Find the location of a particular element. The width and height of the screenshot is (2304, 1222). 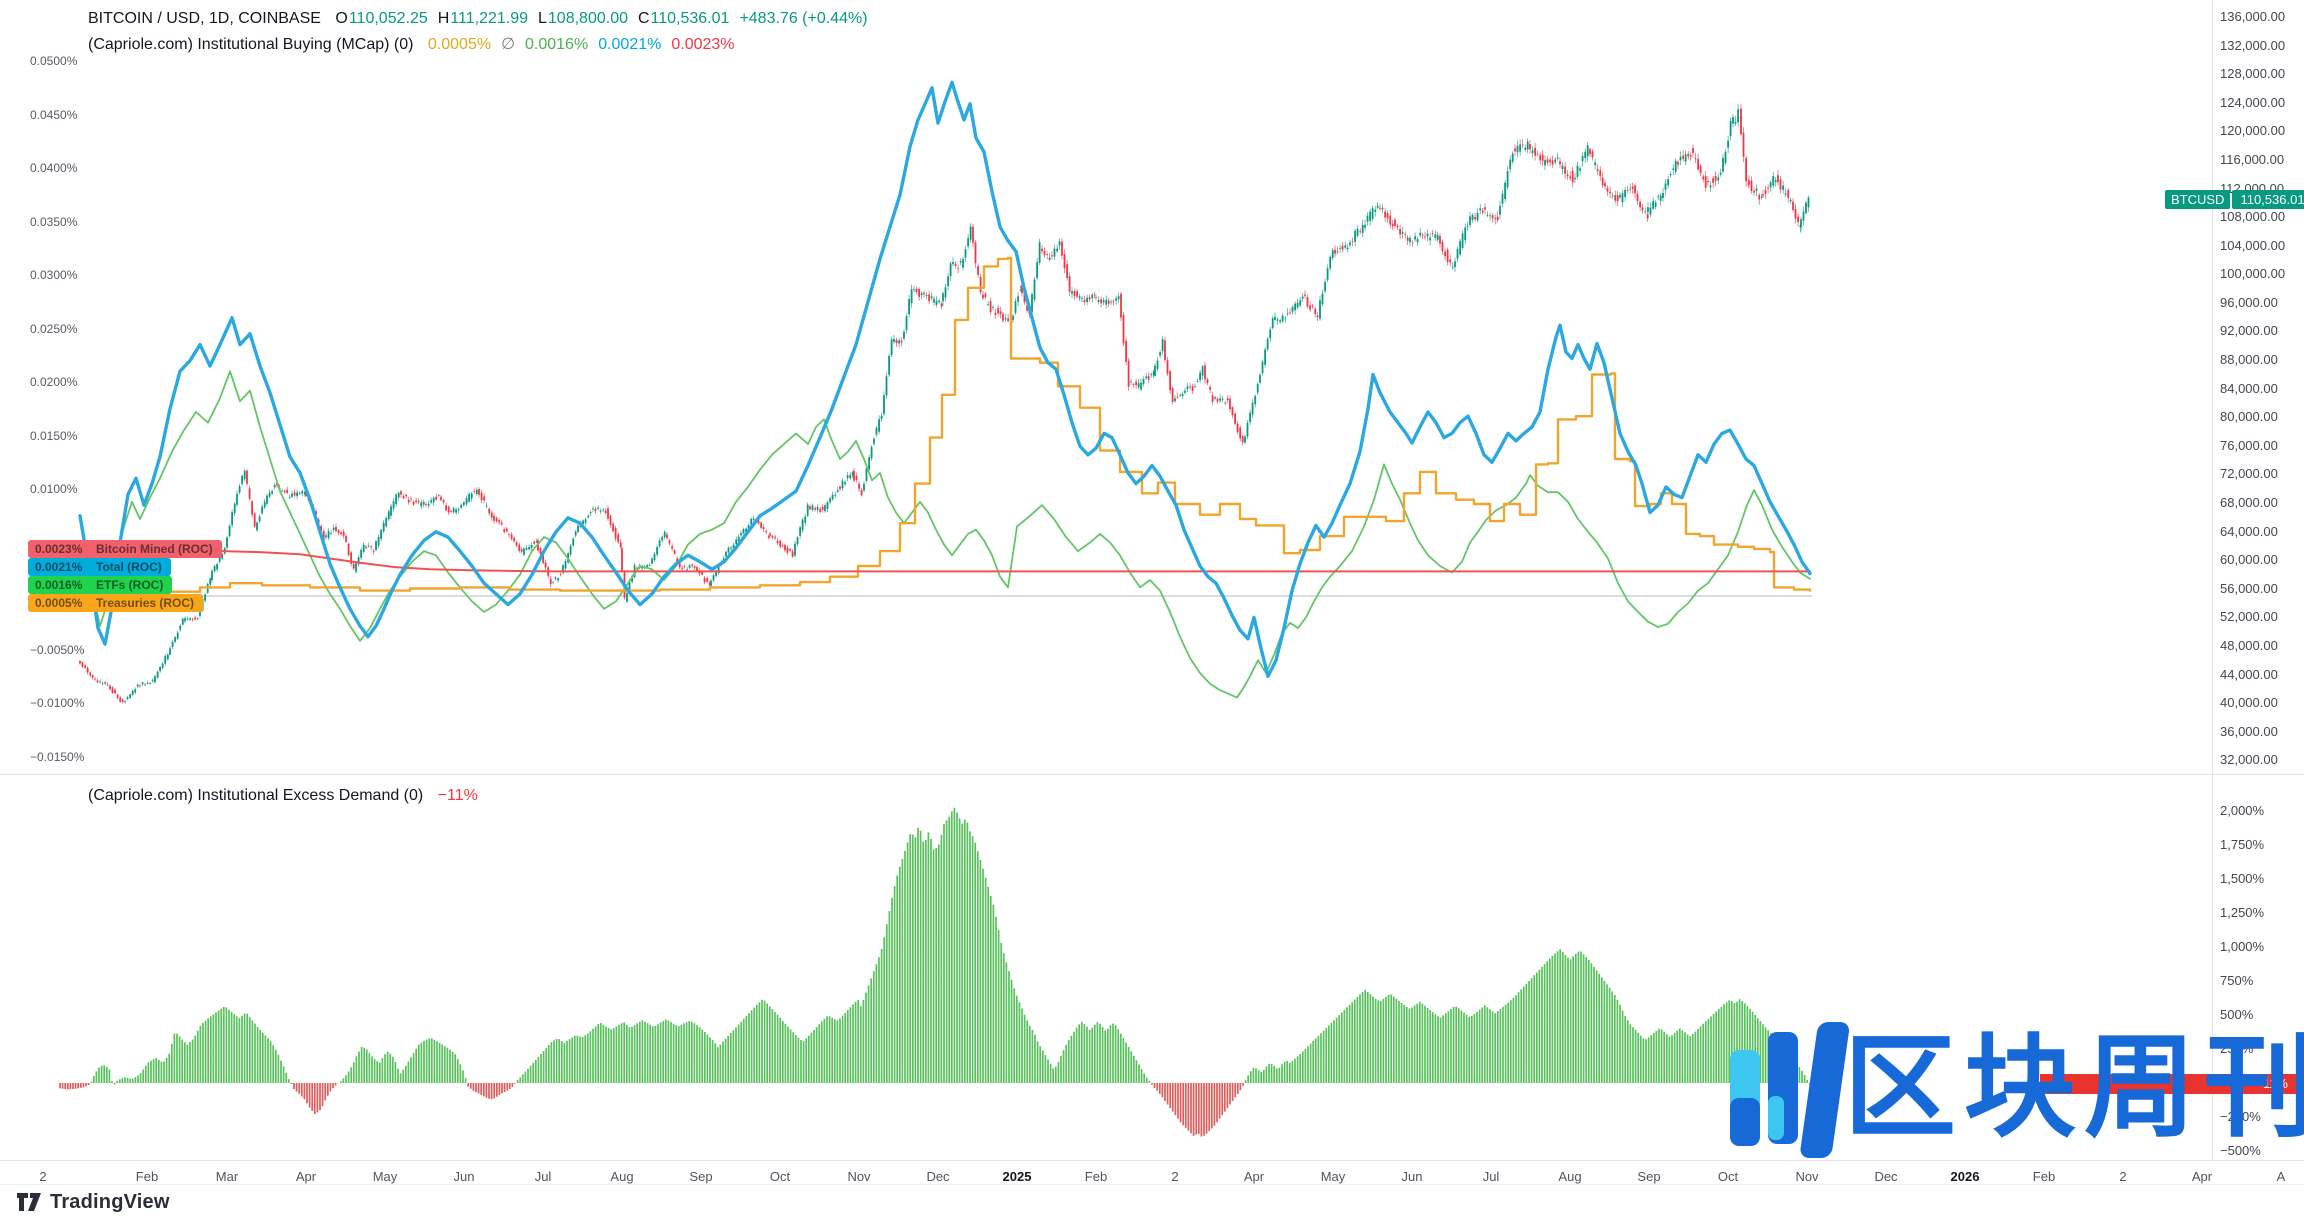

lower-indicator-value: −11% is located at coordinates (457, 795).